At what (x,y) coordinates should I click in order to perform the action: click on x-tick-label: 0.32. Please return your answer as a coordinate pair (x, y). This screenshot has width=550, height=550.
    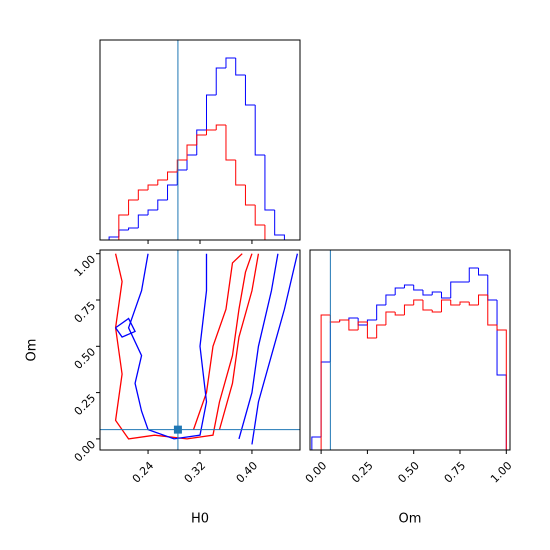
    Looking at the image, I should click on (195, 472).